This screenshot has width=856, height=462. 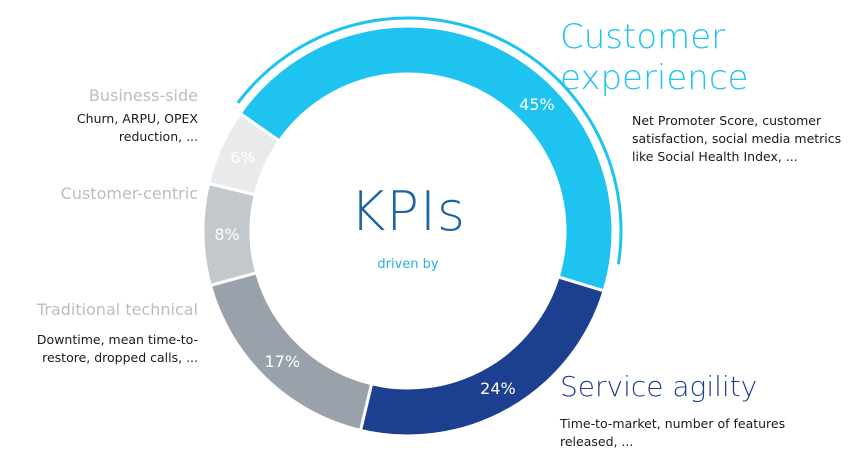 What do you see at coordinates (282, 361) in the screenshot?
I see `slice-value-label: 17%` at bounding box center [282, 361].